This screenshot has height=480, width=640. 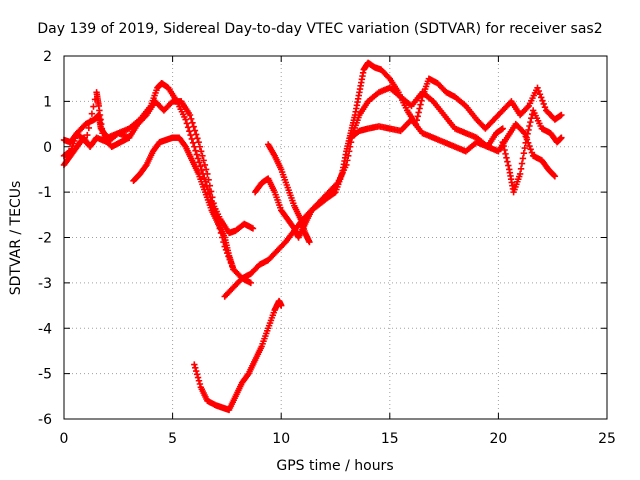 What do you see at coordinates (288, 193) in the screenshot?
I see `series-track-f` at bounding box center [288, 193].